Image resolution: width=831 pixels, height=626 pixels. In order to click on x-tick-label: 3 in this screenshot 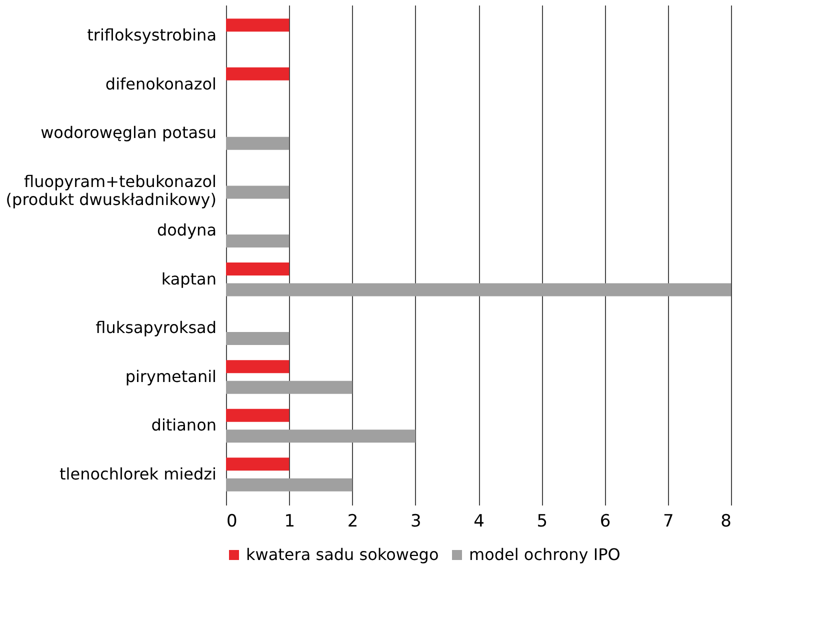, I will do `click(416, 522)`.